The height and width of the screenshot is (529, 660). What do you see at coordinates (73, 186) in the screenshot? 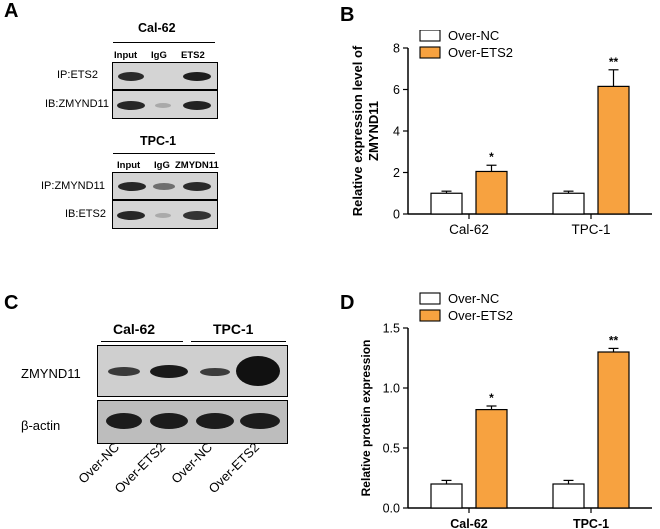
I see `row-label: IP:ZMYND11` at bounding box center [73, 186].